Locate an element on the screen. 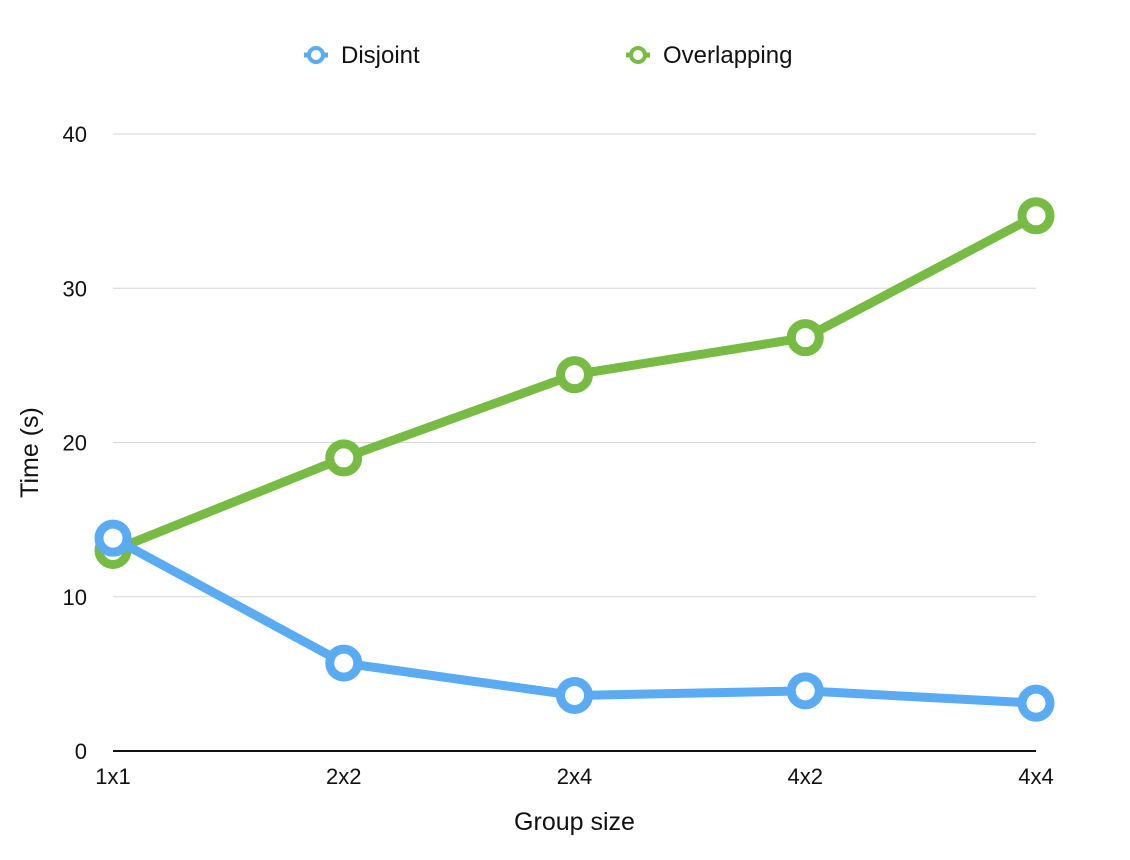 The height and width of the screenshot is (860, 1130). x-axis-title: Group size is located at coordinates (574, 822).